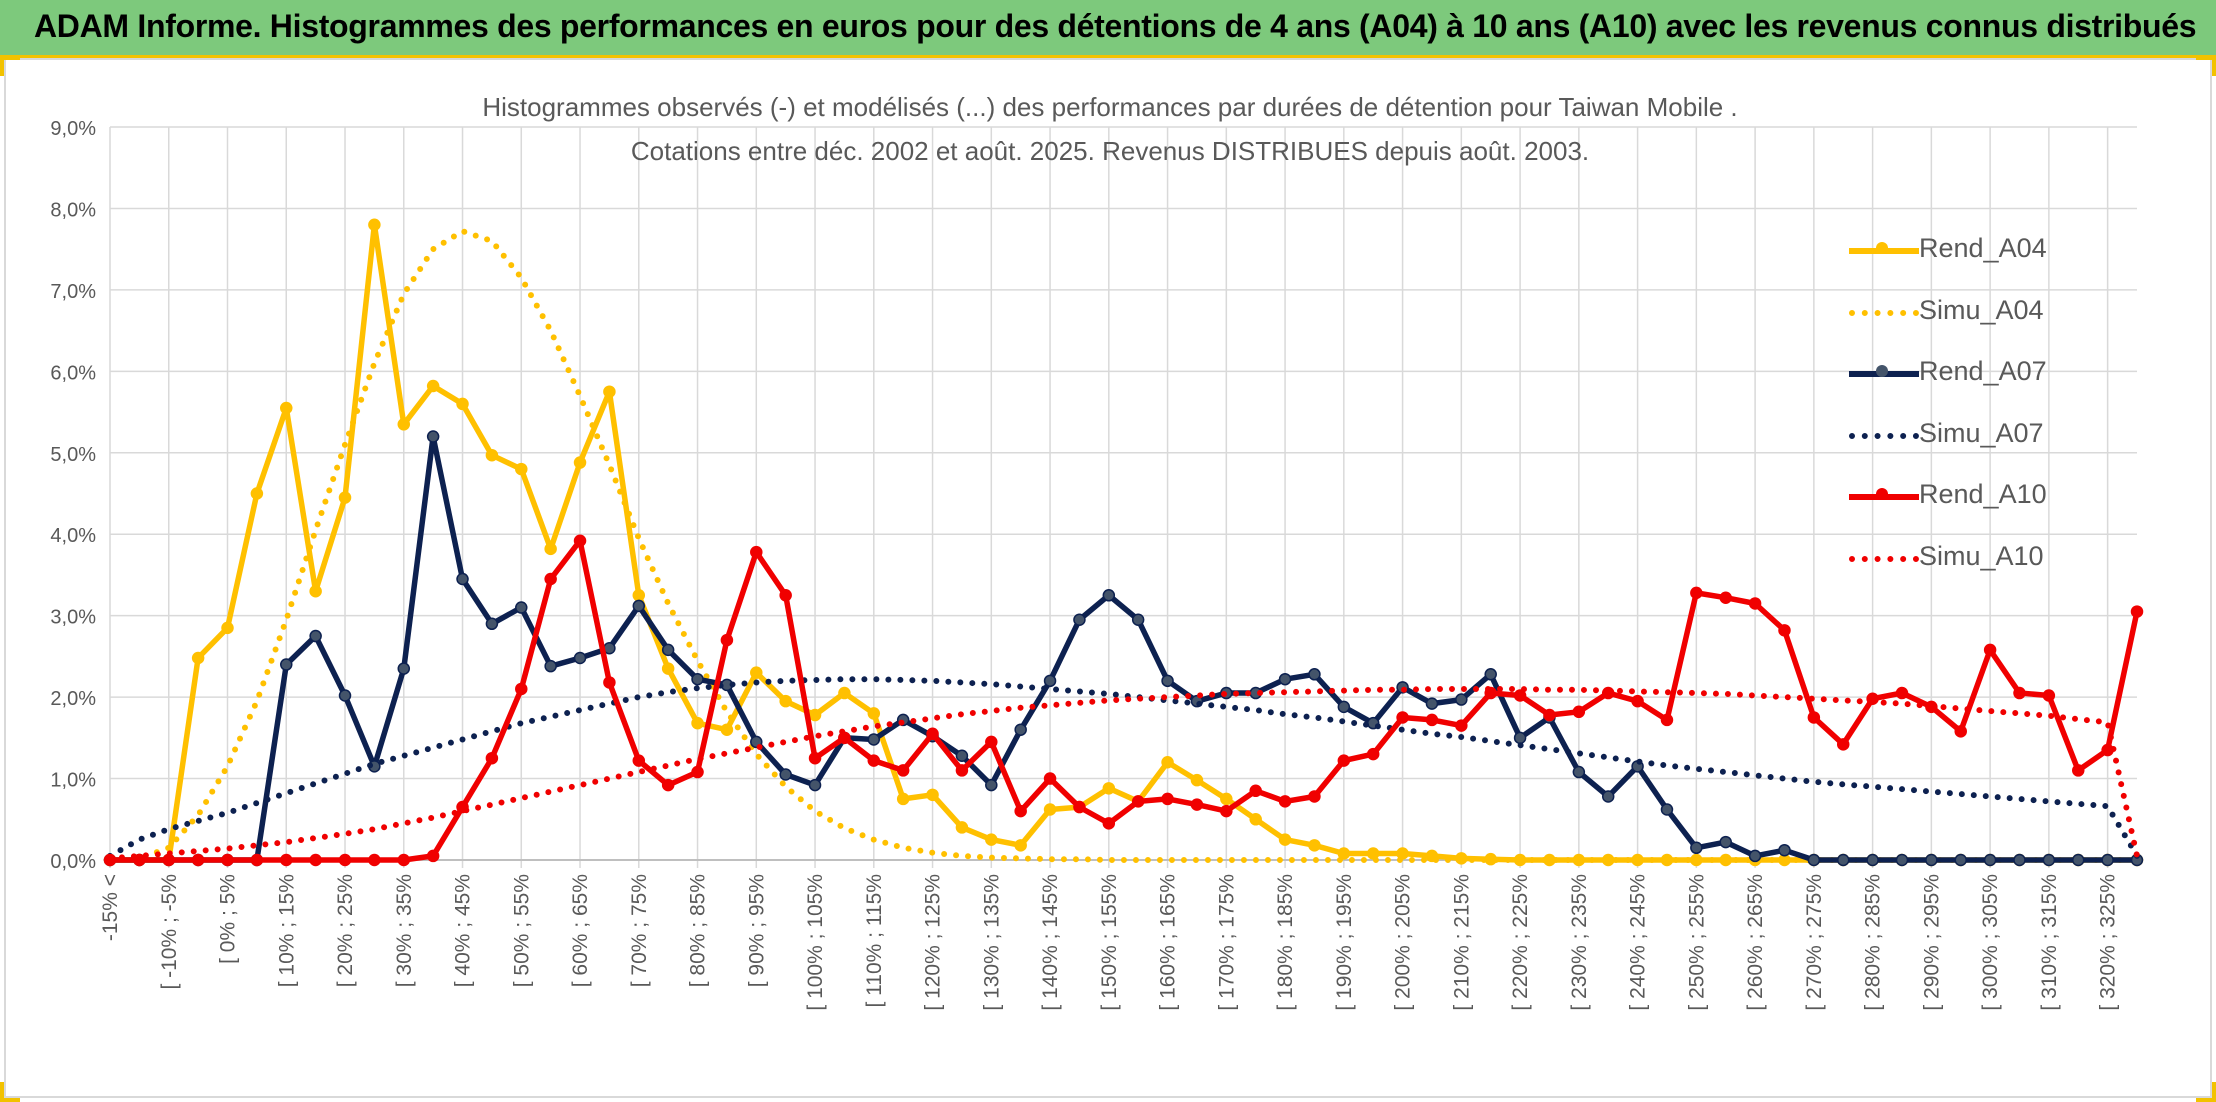  What do you see at coordinates (73, 292) in the screenshot?
I see `y-tick-label: 7,0%` at bounding box center [73, 292].